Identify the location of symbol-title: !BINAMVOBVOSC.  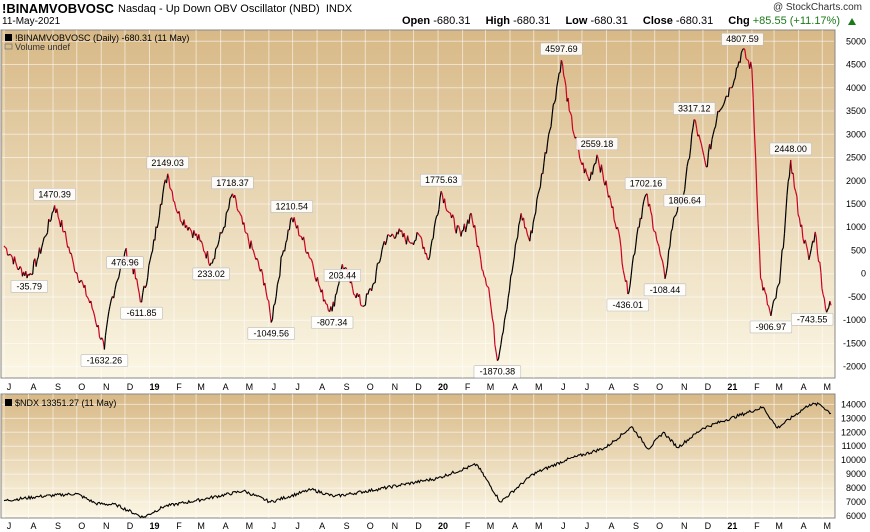
(58, 8).